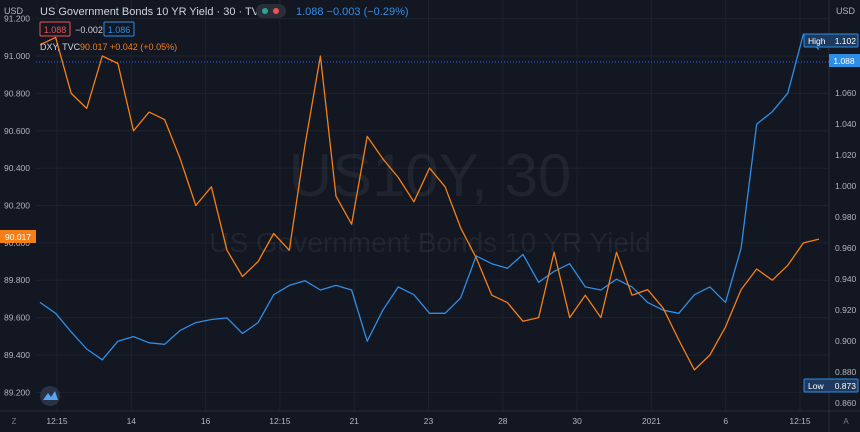 The width and height of the screenshot is (860, 432). Describe the element at coordinates (430, 175) in the screenshot. I see `watermark-symbol: US10Y, 30` at that location.